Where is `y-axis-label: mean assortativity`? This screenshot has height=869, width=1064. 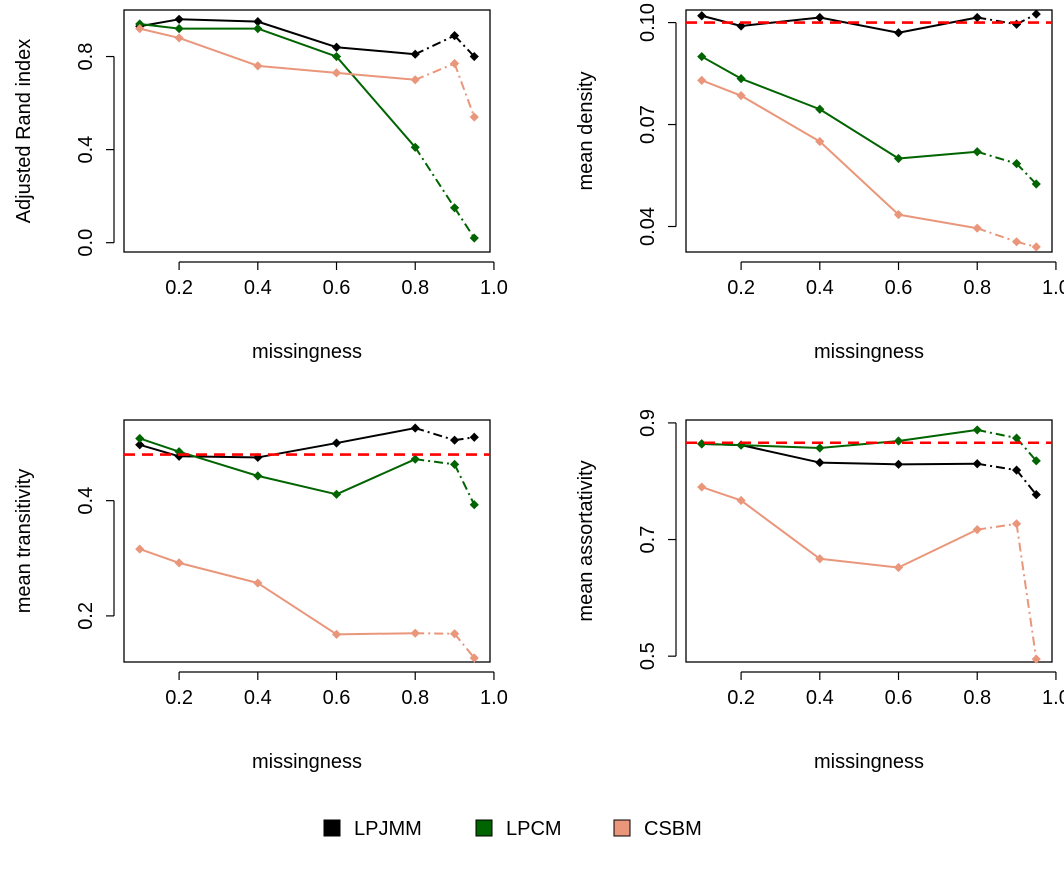 y-axis-label: mean assortativity is located at coordinates (586, 540).